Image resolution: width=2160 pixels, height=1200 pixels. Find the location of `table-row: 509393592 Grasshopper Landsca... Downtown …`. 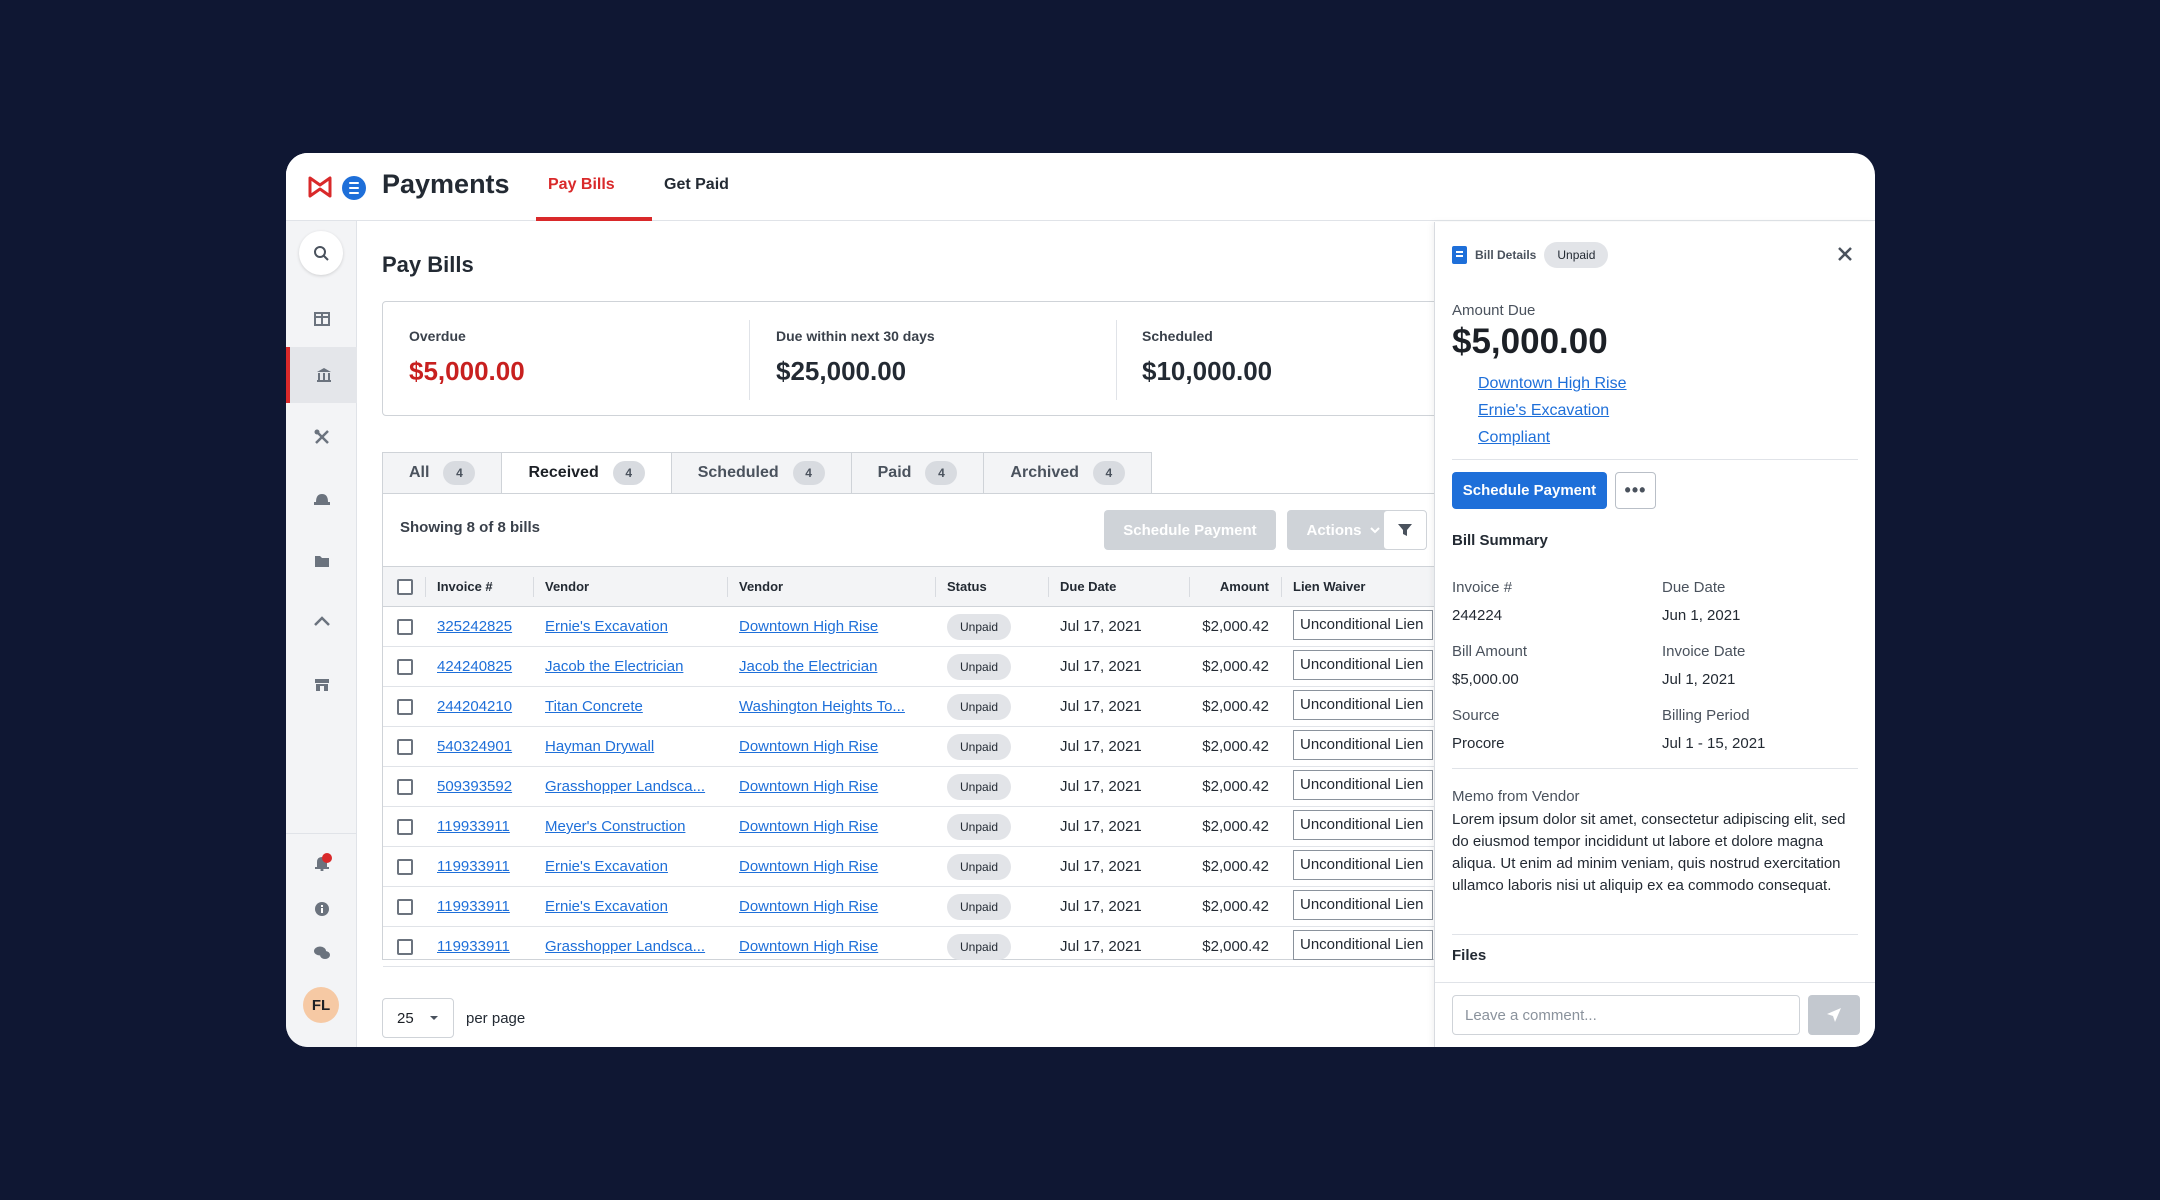

table-row: 509393592 Grasshopper Landsca... Downtown … is located at coordinates (1052, 787).